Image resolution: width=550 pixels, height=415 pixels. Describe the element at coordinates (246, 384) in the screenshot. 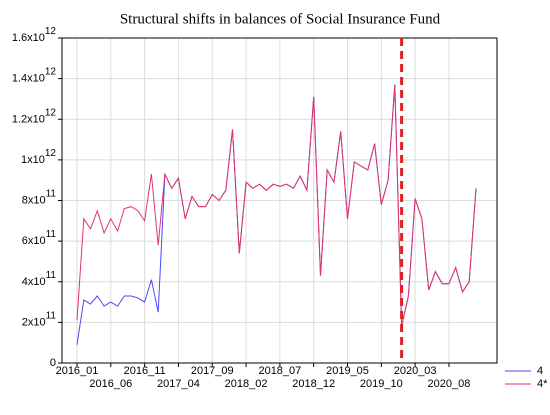

I see `x-tick-label: 2018_02` at that location.